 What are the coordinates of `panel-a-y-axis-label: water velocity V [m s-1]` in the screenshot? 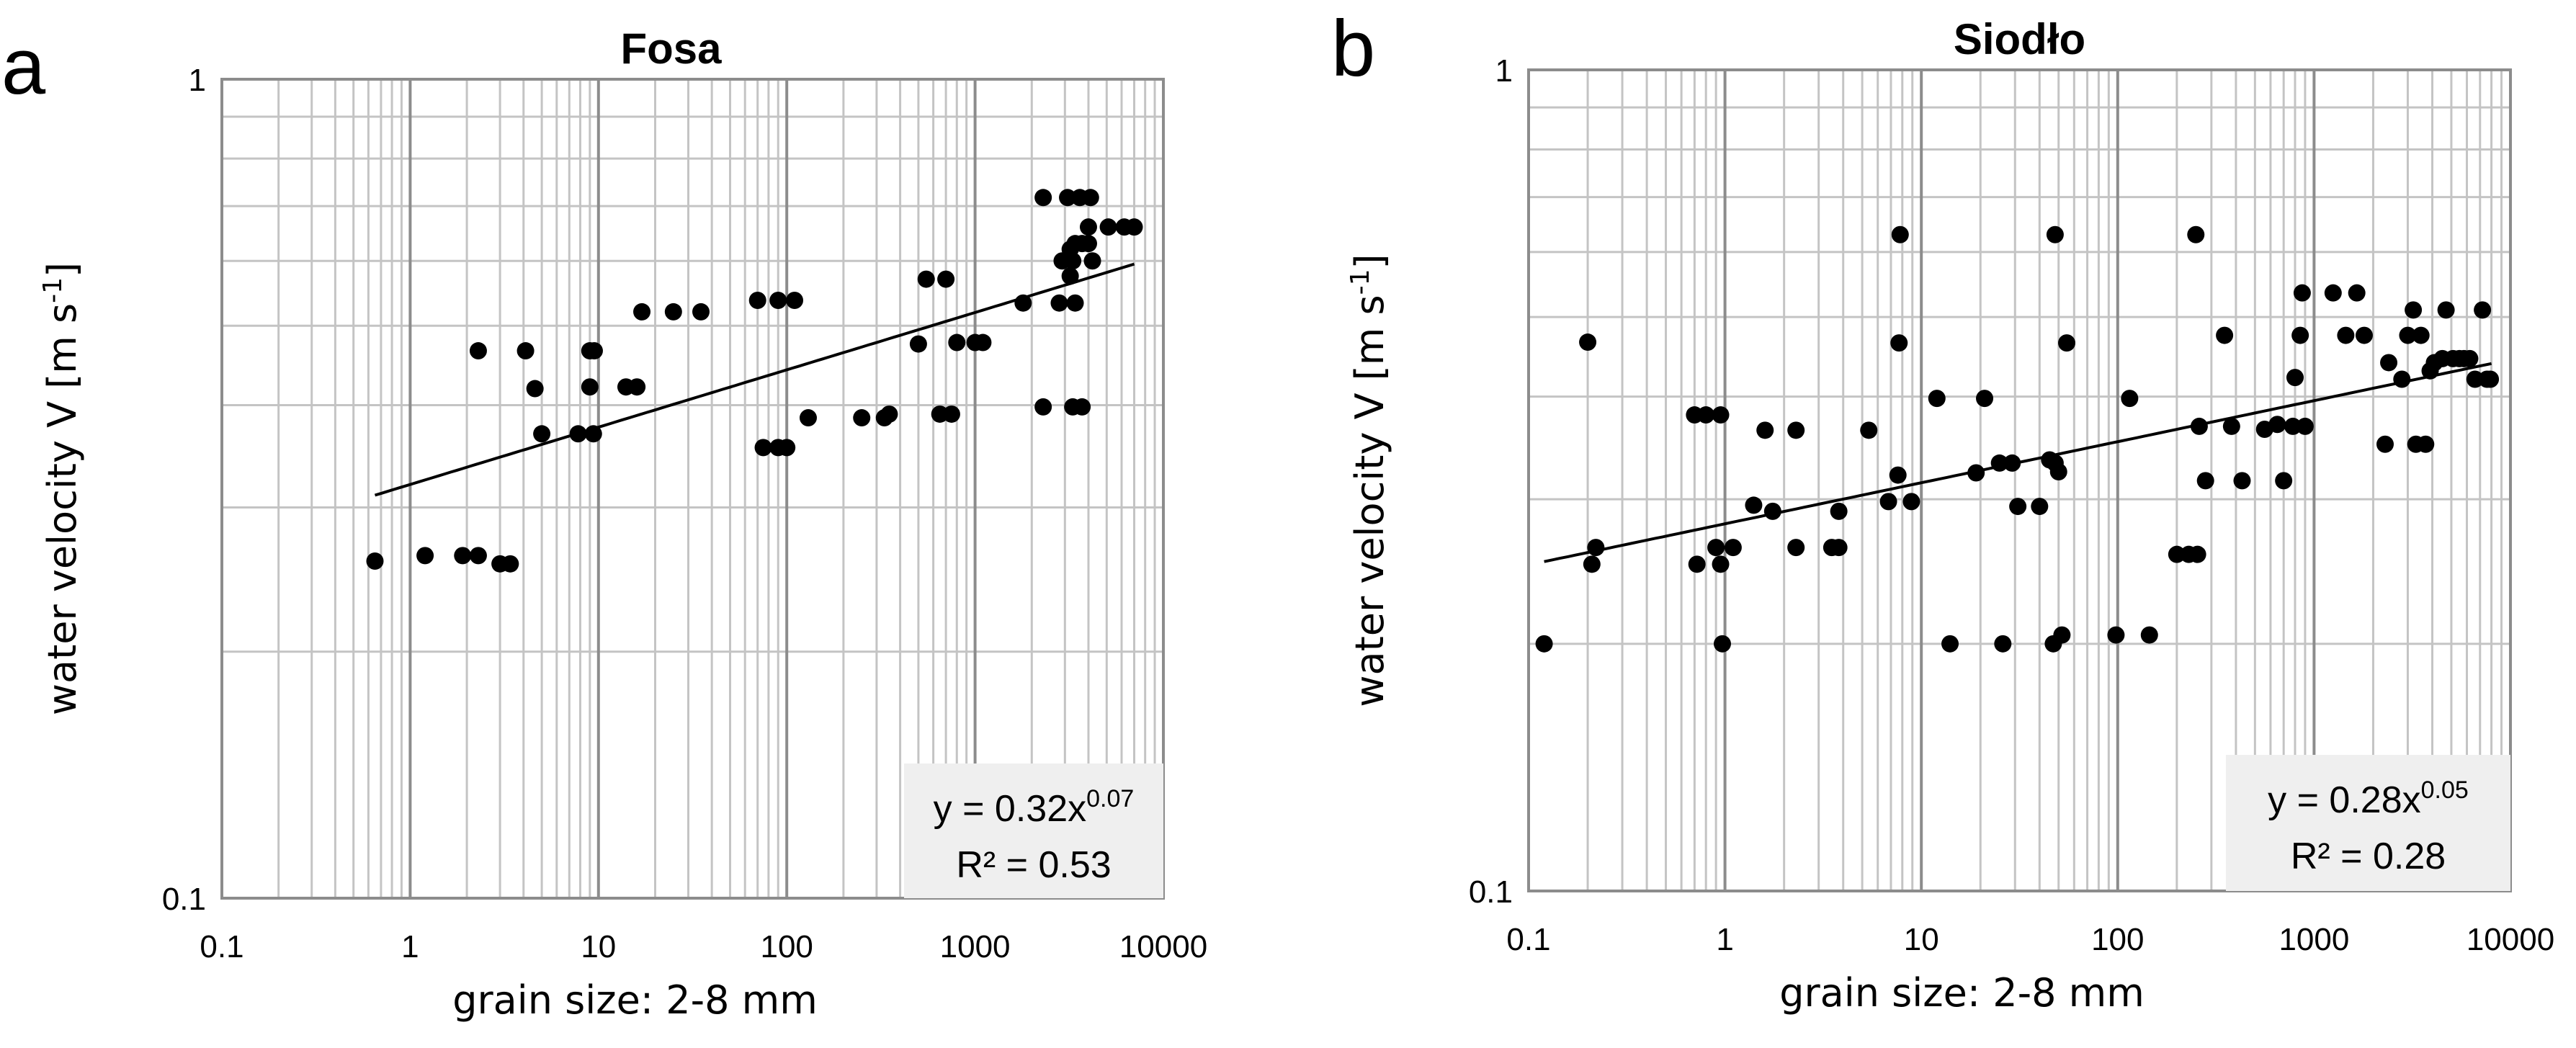 It's located at (61, 488).